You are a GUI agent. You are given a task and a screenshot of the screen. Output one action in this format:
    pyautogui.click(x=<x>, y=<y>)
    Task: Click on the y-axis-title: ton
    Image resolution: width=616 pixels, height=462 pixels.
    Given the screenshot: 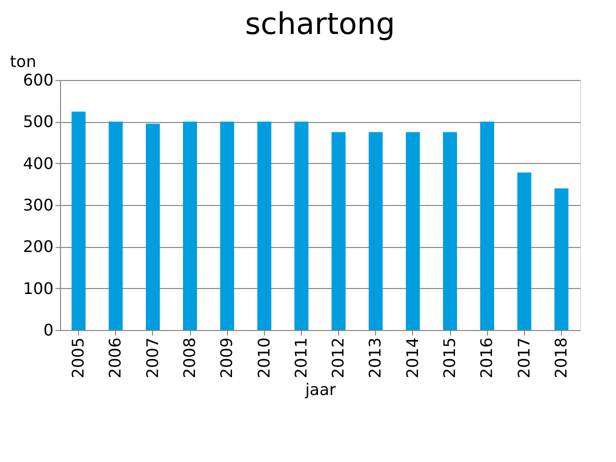 What is the action you would take?
    pyautogui.click(x=23, y=61)
    